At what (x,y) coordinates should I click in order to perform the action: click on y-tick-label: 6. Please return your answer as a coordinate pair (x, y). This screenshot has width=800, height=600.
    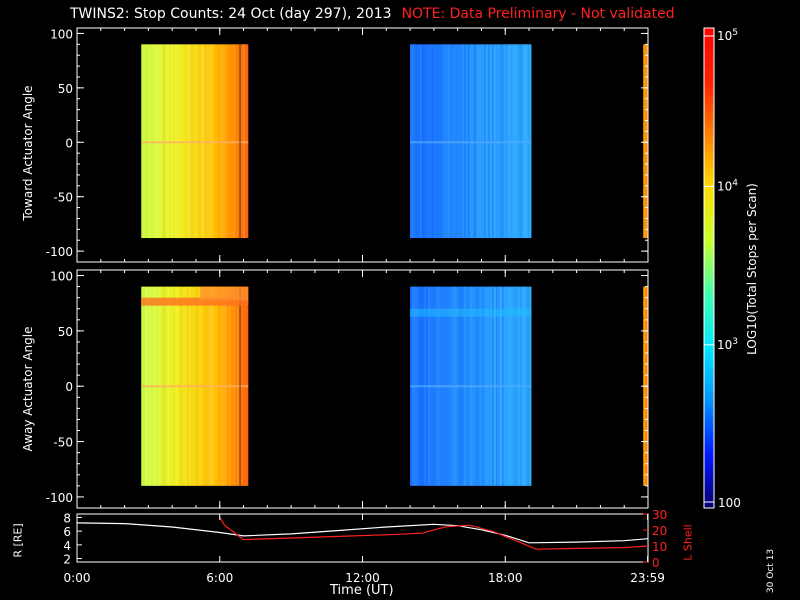
    Looking at the image, I should click on (67, 532).